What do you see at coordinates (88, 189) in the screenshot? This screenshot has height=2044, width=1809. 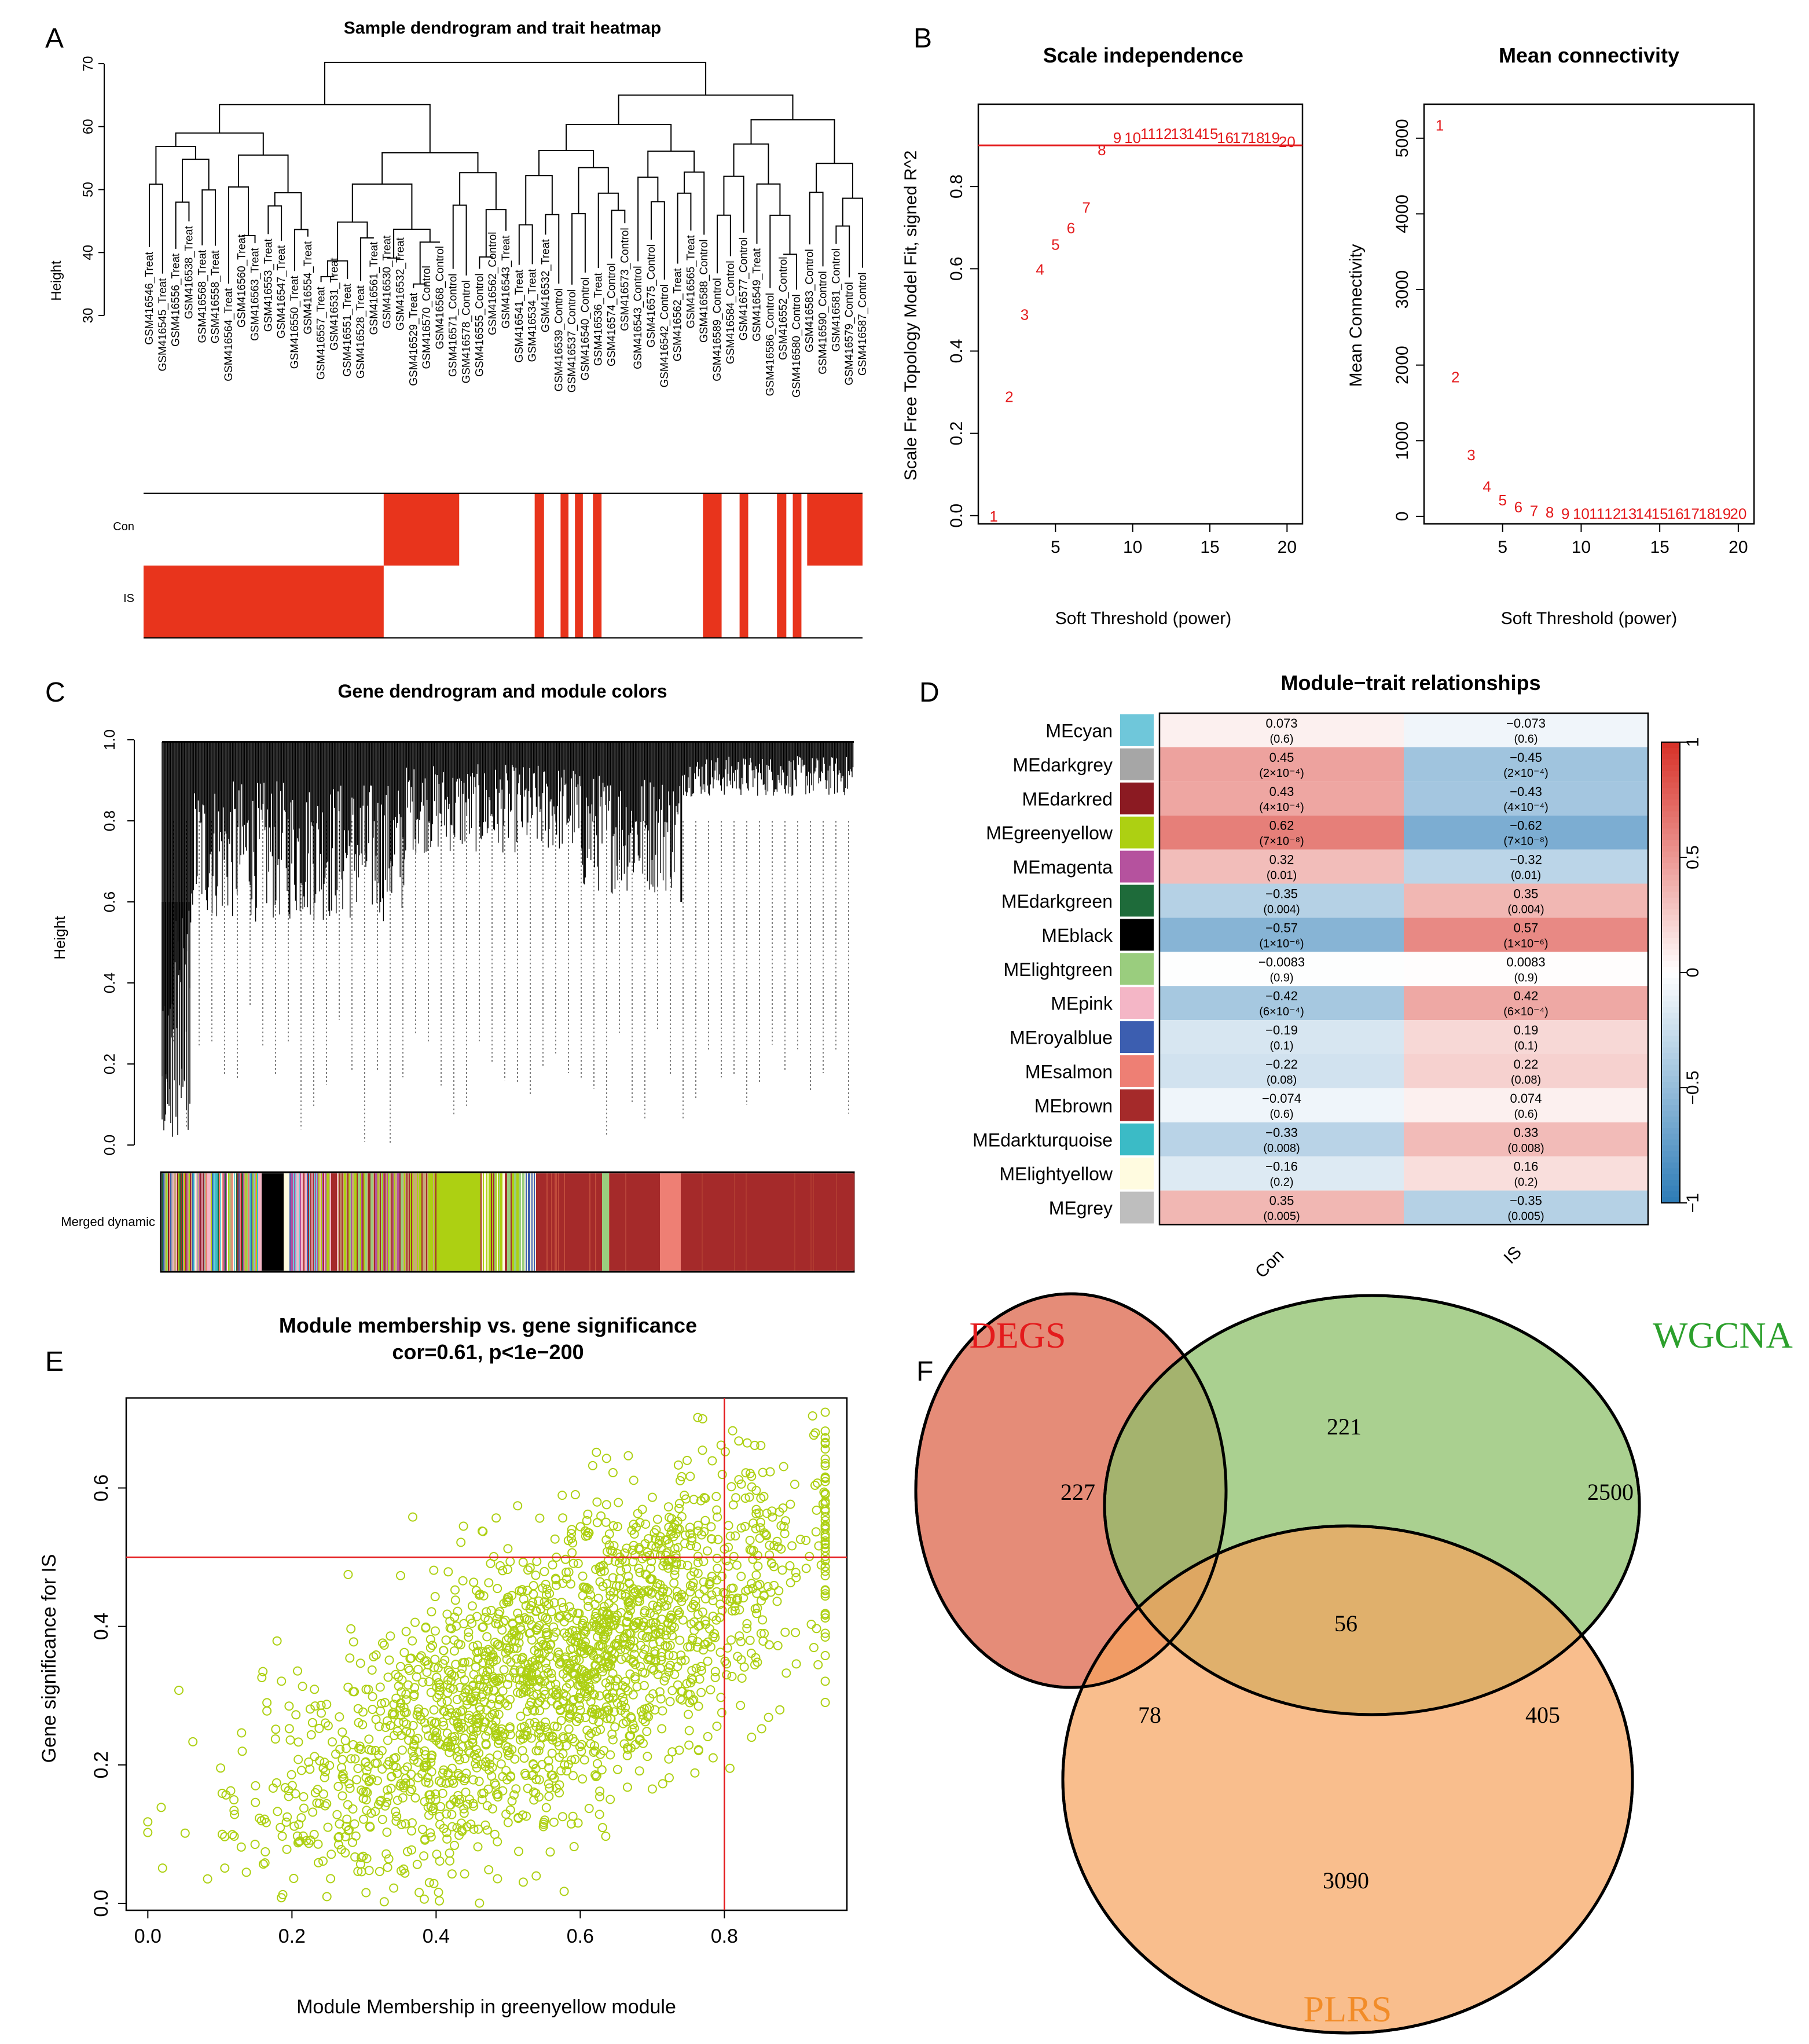 I see `a-y-tick-label: 50` at bounding box center [88, 189].